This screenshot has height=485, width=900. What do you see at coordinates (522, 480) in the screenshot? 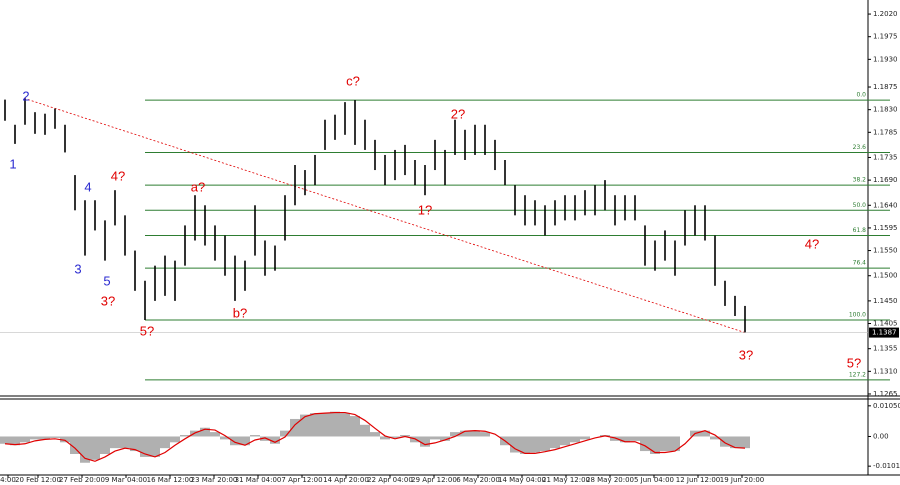
I see `x-tick-label: 14 May 04:00` at bounding box center [522, 480].